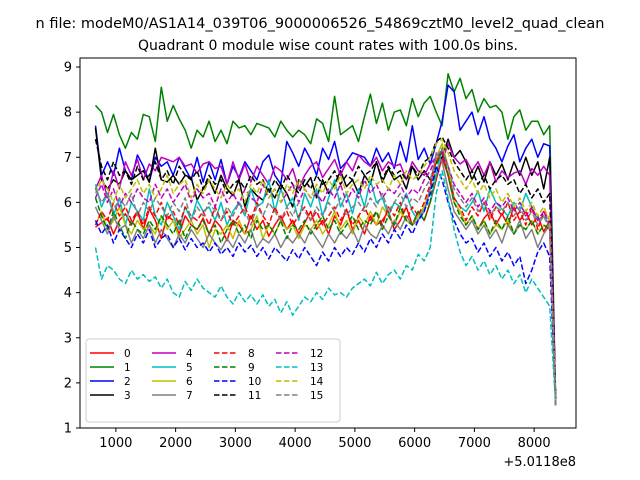  I want to click on legend-label: 5, so click(189, 368).